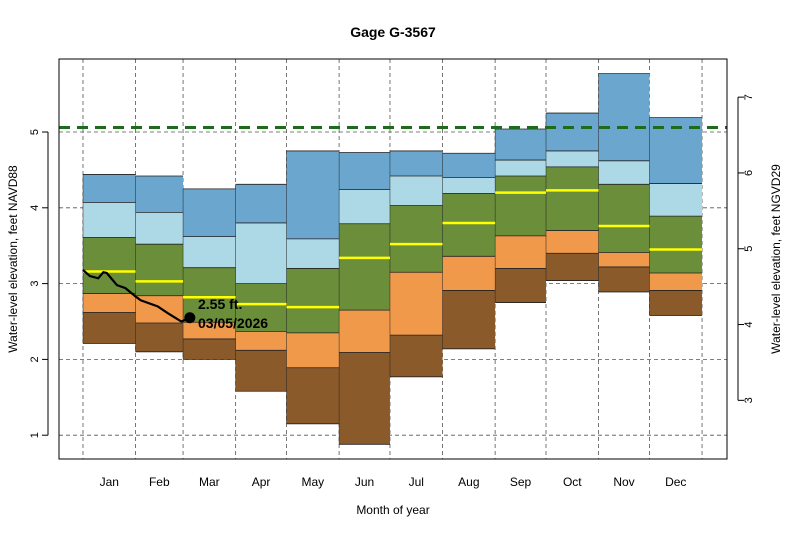 This screenshot has width=800, height=538. I want to click on x-tick-label-jun: Jun, so click(364, 482).